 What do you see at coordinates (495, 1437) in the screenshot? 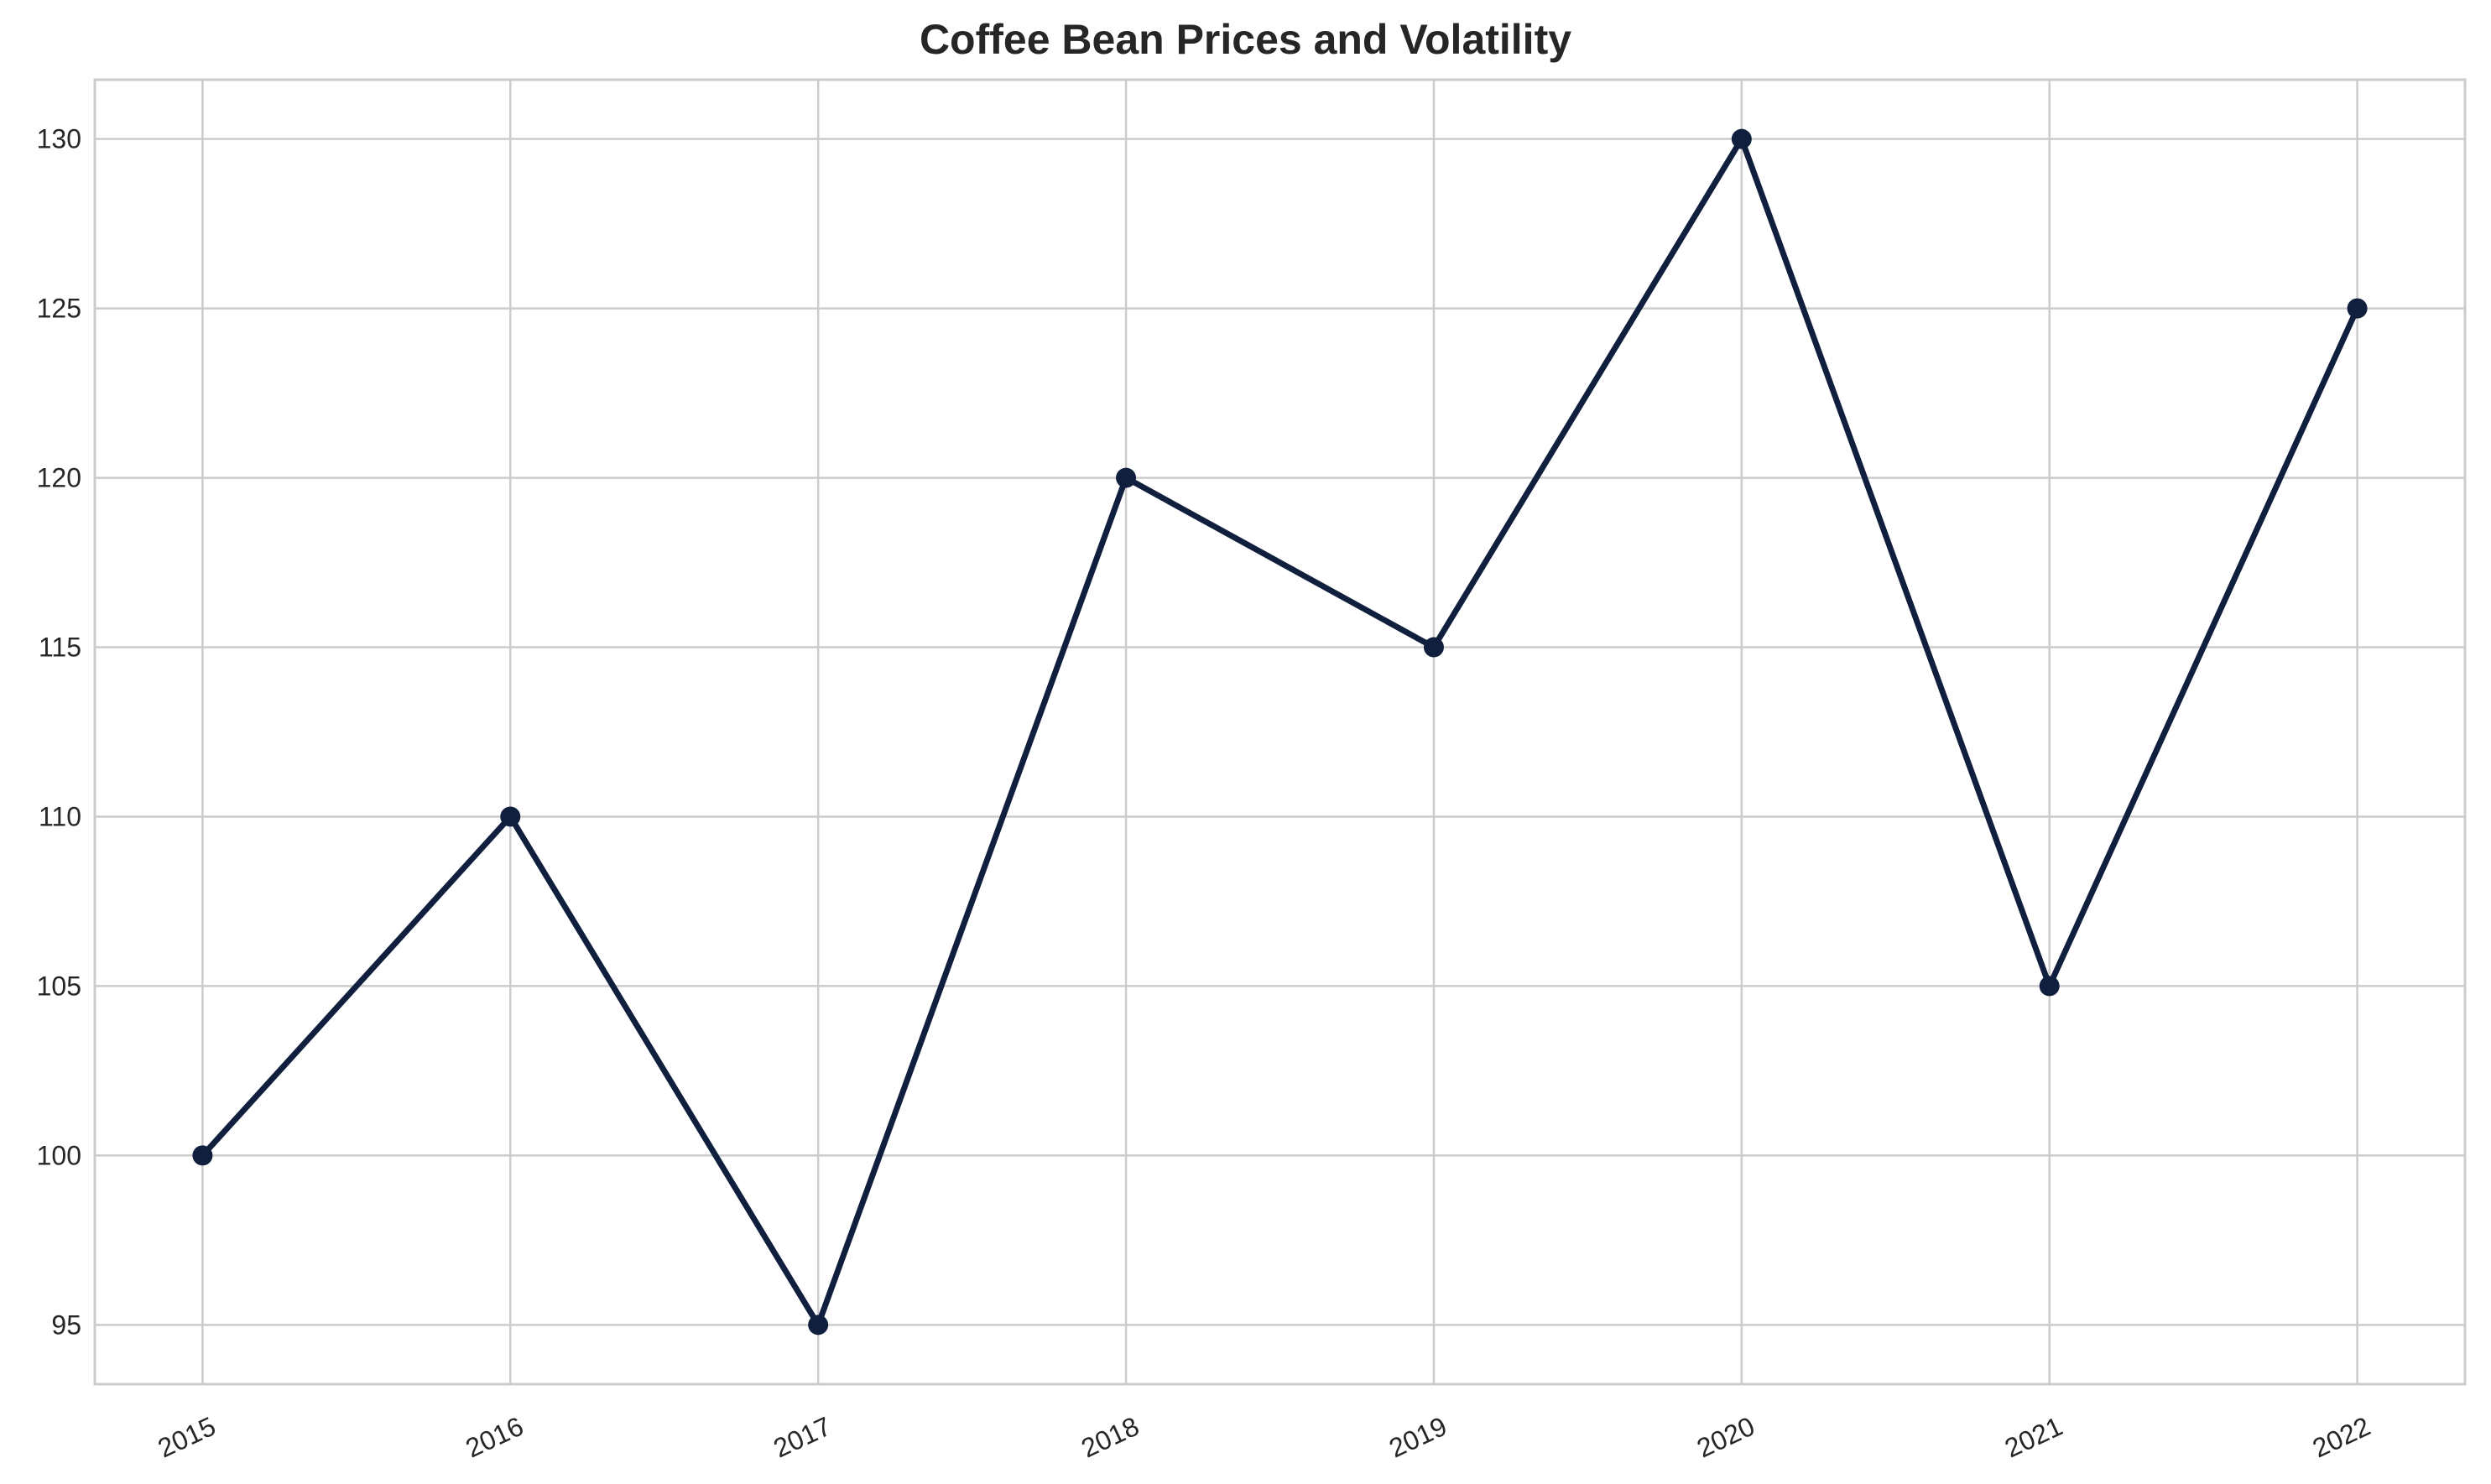
I see `x-tick-label: 2016` at bounding box center [495, 1437].